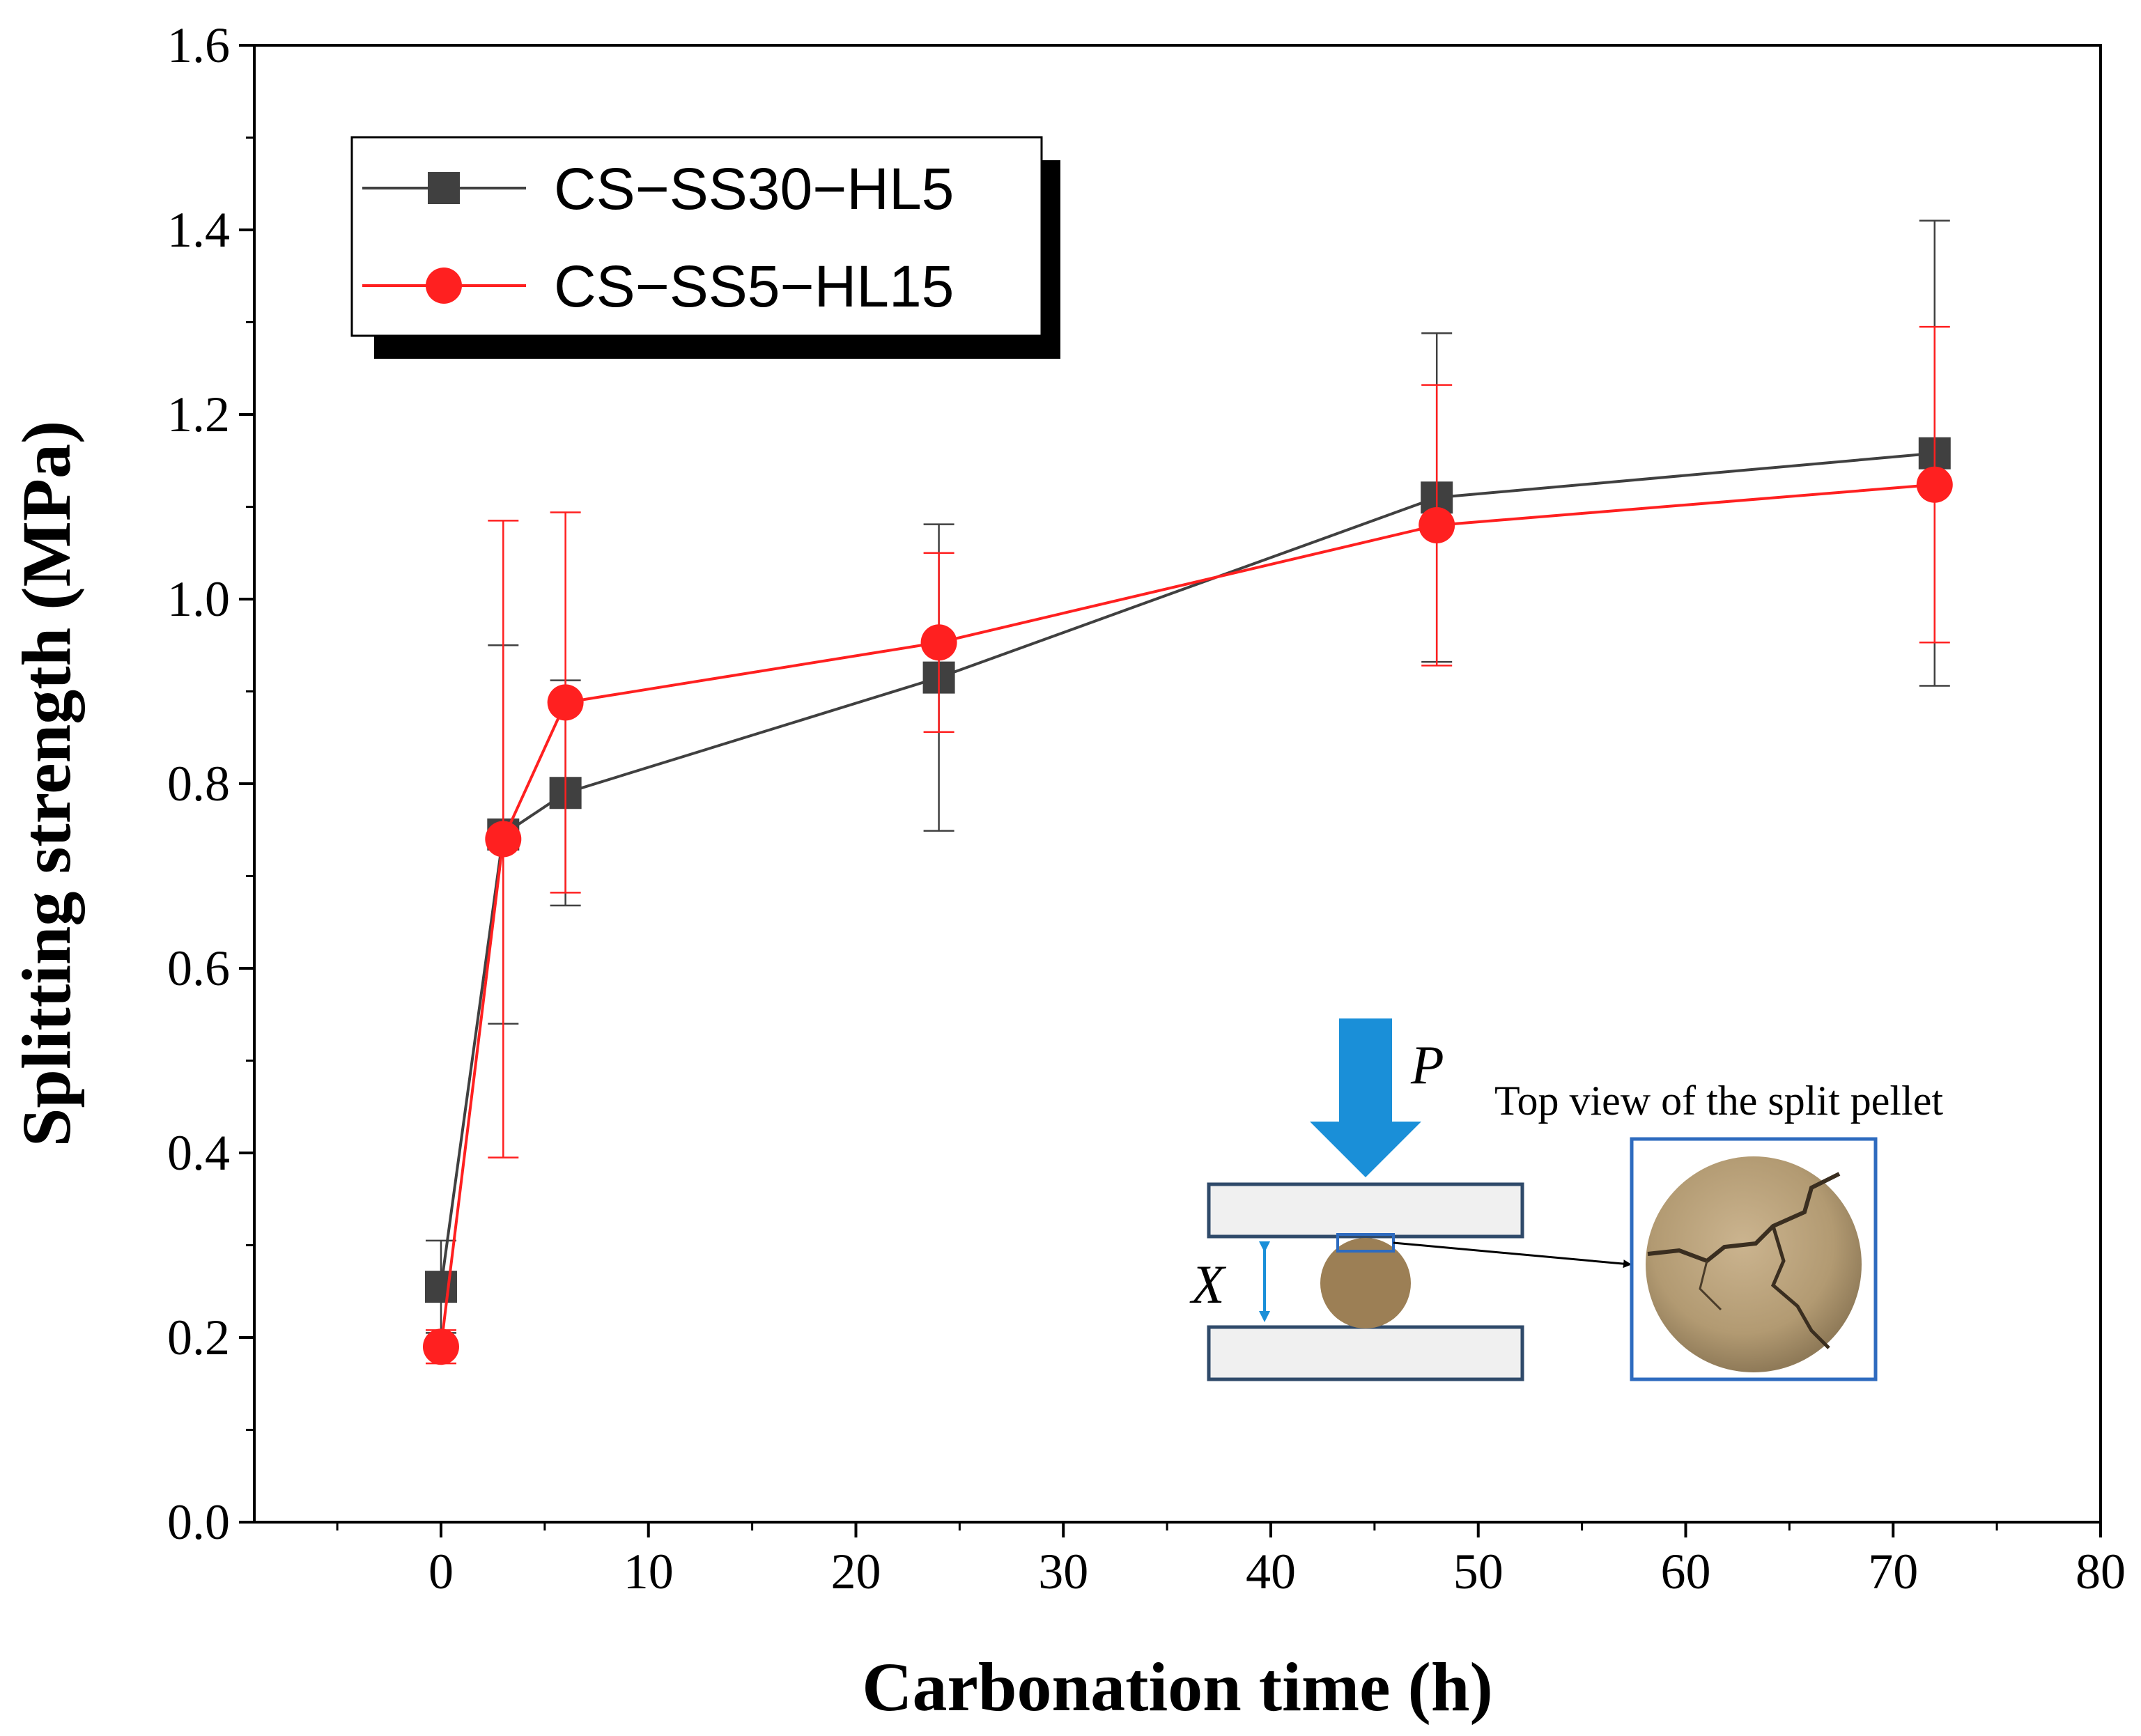  I want to click on split-pellet-photo, so click(1754, 1264).